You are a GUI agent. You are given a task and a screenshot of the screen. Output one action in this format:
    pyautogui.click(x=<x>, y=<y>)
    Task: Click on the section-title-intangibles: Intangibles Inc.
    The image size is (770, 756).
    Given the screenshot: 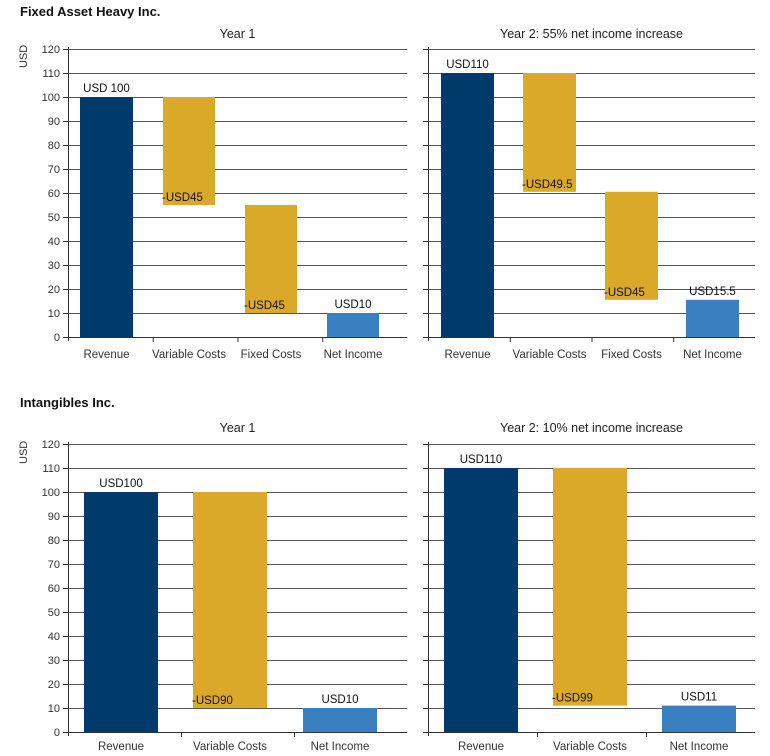 What is the action you would take?
    pyautogui.click(x=67, y=402)
    